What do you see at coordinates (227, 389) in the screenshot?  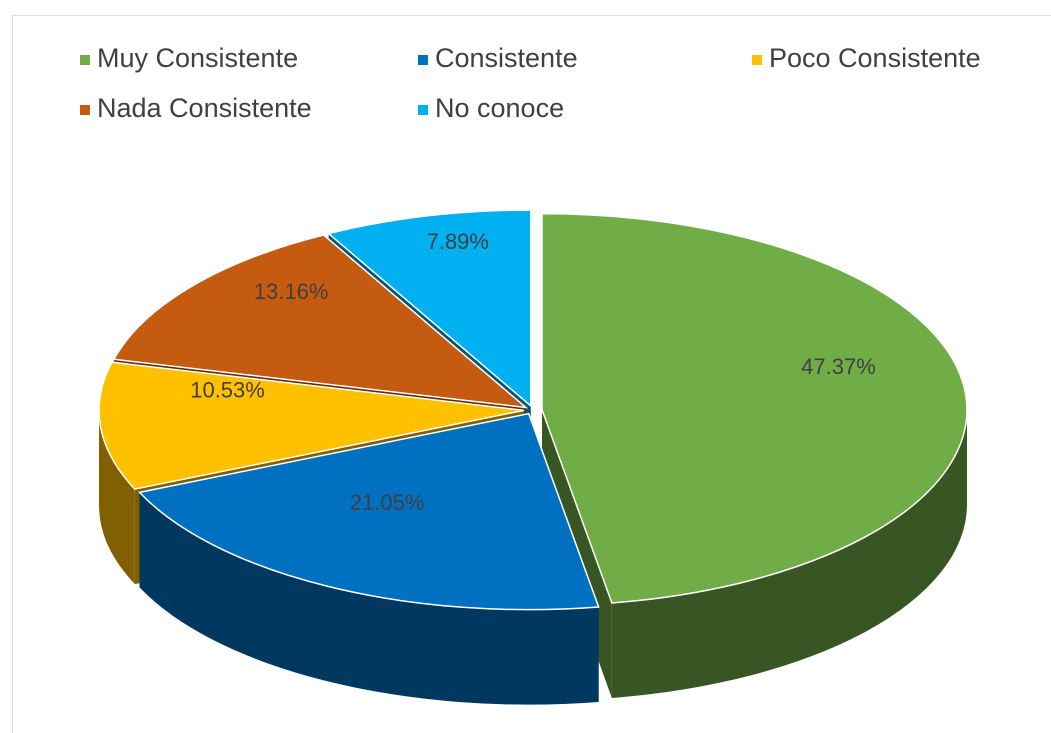 I see `slice-label: 10.53%` at bounding box center [227, 389].